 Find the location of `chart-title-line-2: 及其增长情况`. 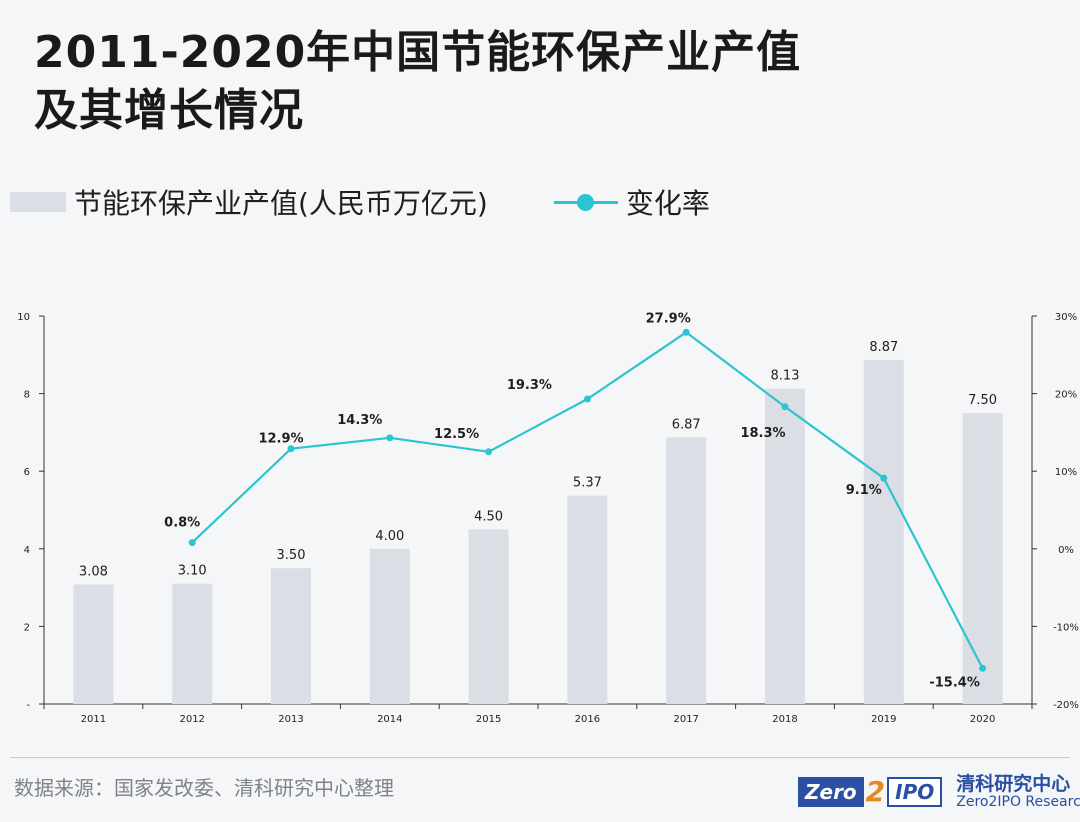

chart-title-line-2: 及其增长情况 is located at coordinates (169, 110).